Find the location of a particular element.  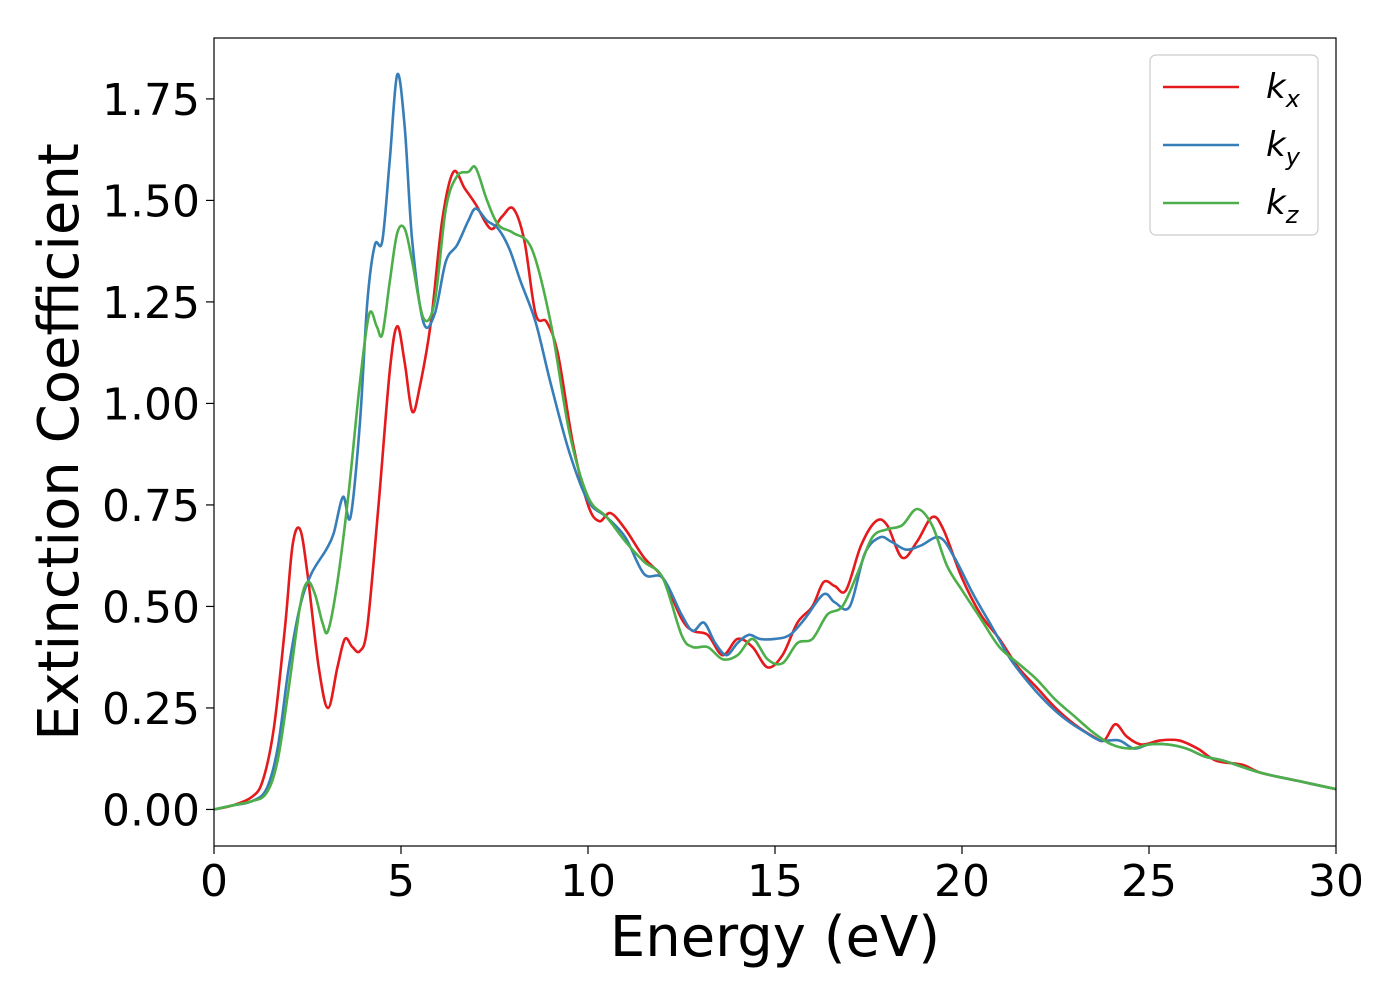

legend-label-z: kz is located at coordinates (1283, 206).